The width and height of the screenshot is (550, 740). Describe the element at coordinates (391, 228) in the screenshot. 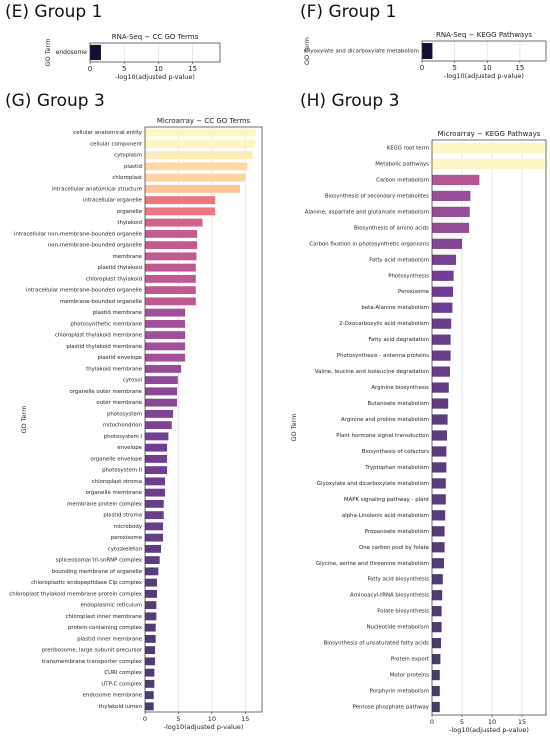

I see `category-label-h: Biosynthesis of amino acids` at that location.